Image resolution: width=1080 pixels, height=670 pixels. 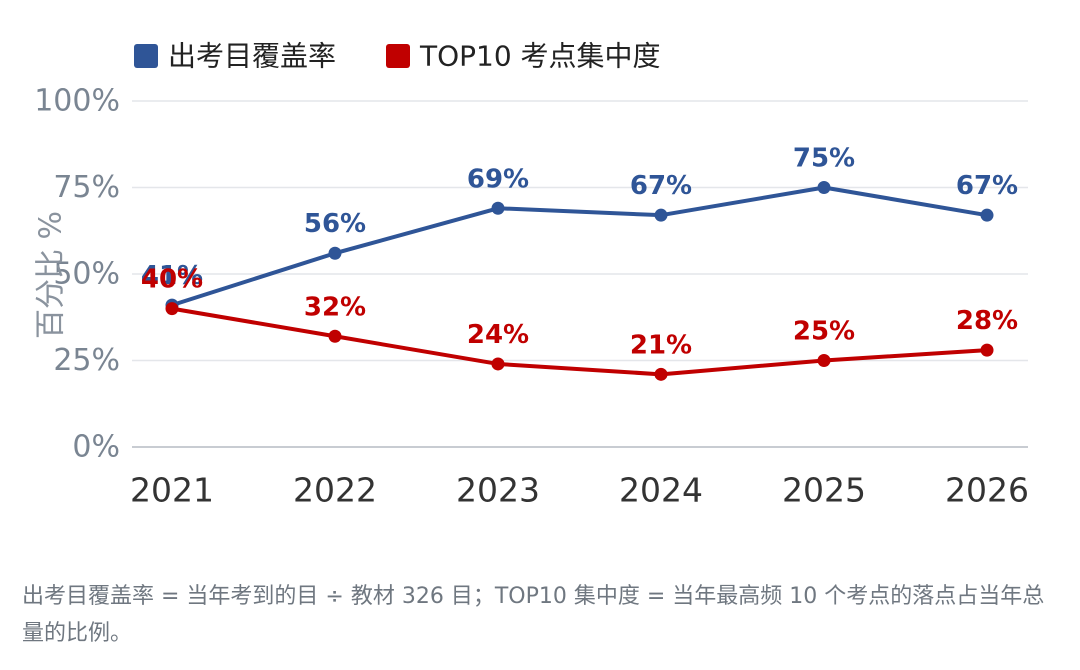 What do you see at coordinates (987, 321) in the screenshot?
I see `data-label: 28%` at bounding box center [987, 321].